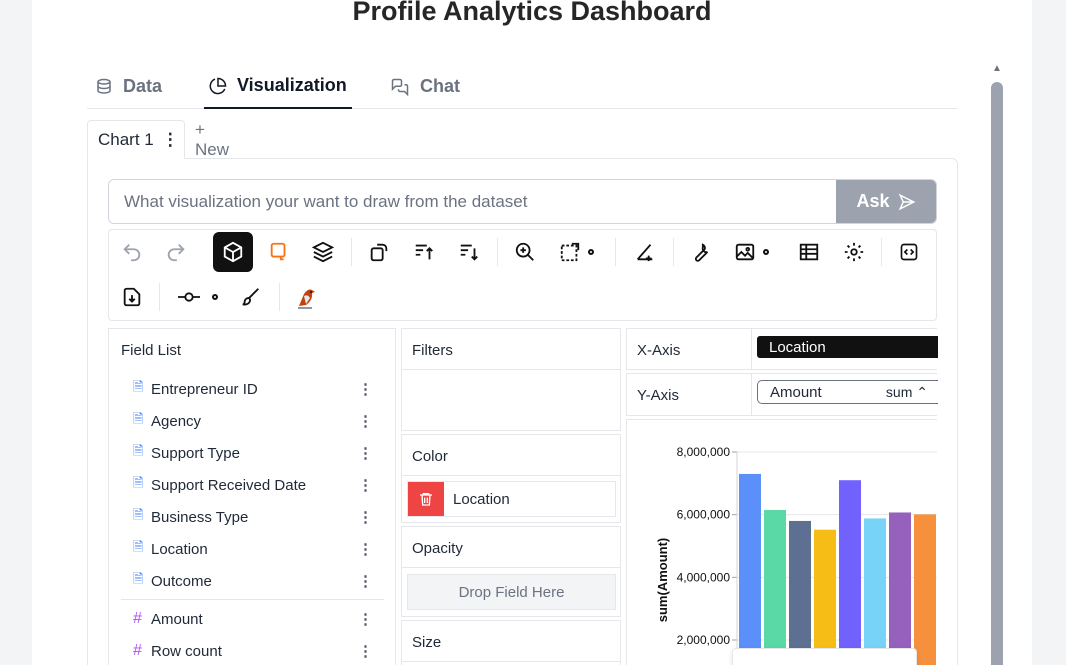  I want to click on field-item: 🗎 Agency ⋮, so click(253, 421).